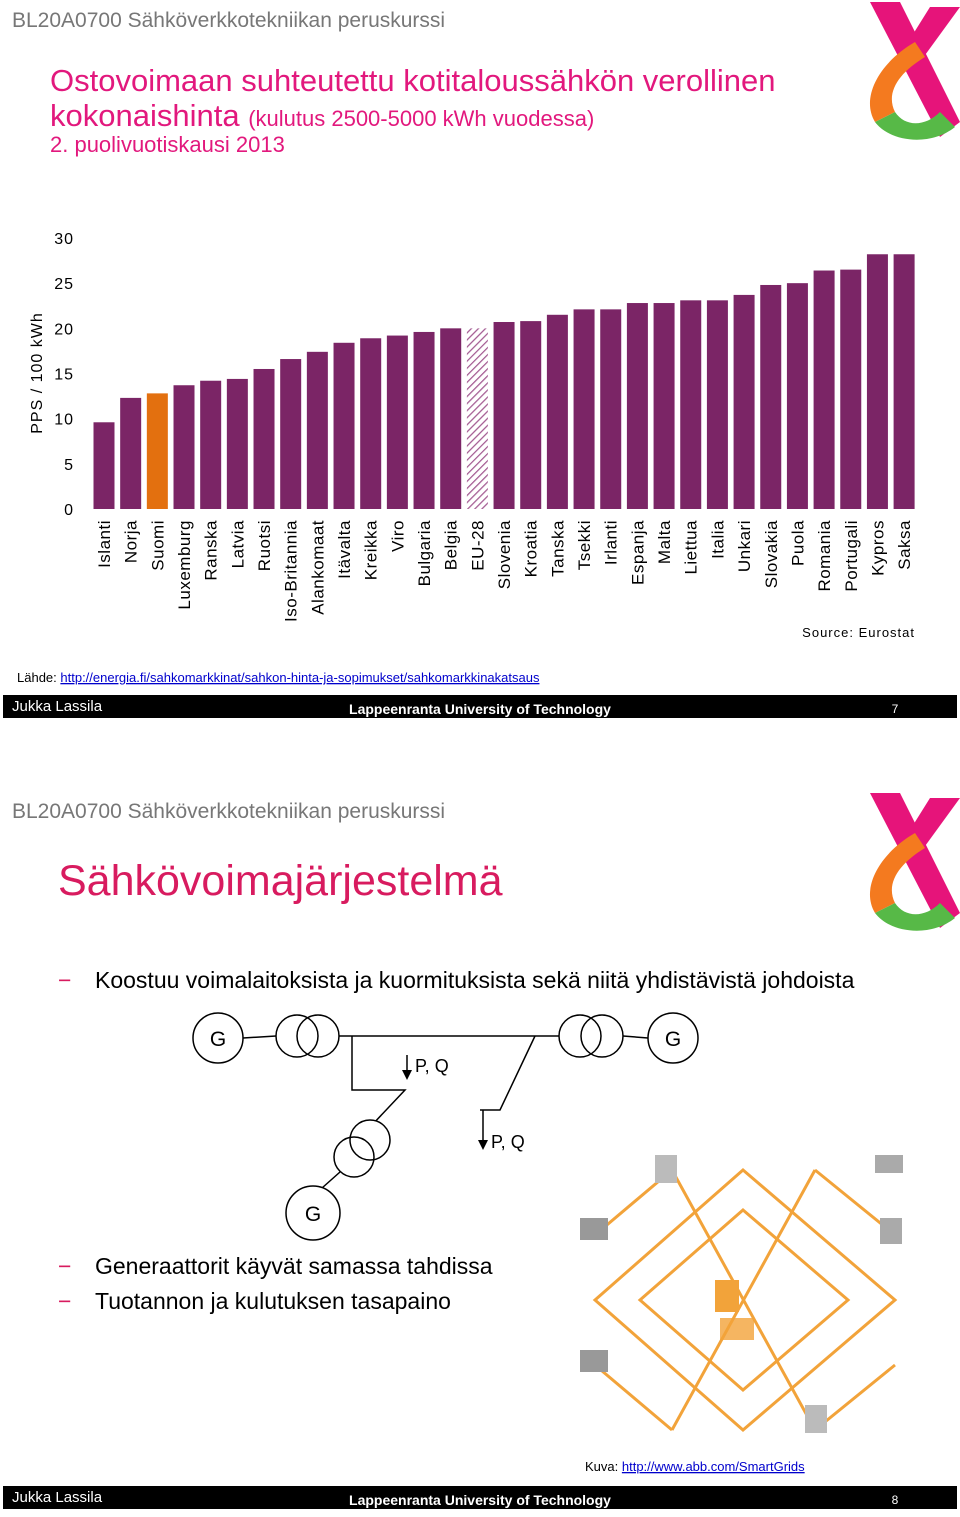 This screenshot has width=960, height=1517. What do you see at coordinates (291, 571) in the screenshot?
I see `x-tick-label: Iso-Britannia` at bounding box center [291, 571].